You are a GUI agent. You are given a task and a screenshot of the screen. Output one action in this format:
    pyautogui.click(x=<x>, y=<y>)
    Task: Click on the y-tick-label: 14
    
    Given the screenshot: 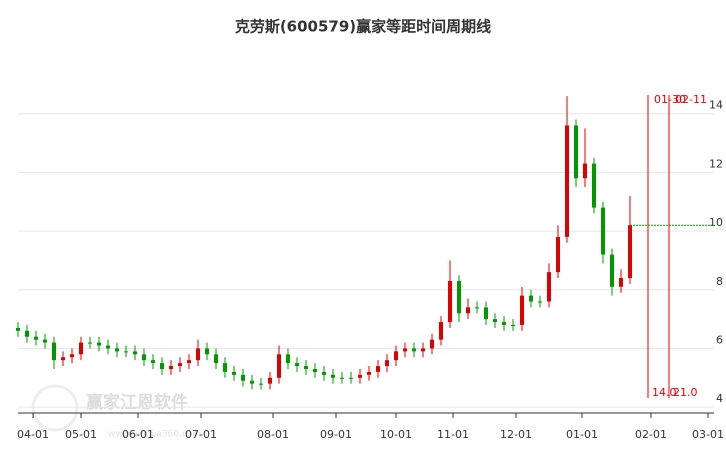 What is the action you would take?
    pyautogui.click(x=716, y=105)
    